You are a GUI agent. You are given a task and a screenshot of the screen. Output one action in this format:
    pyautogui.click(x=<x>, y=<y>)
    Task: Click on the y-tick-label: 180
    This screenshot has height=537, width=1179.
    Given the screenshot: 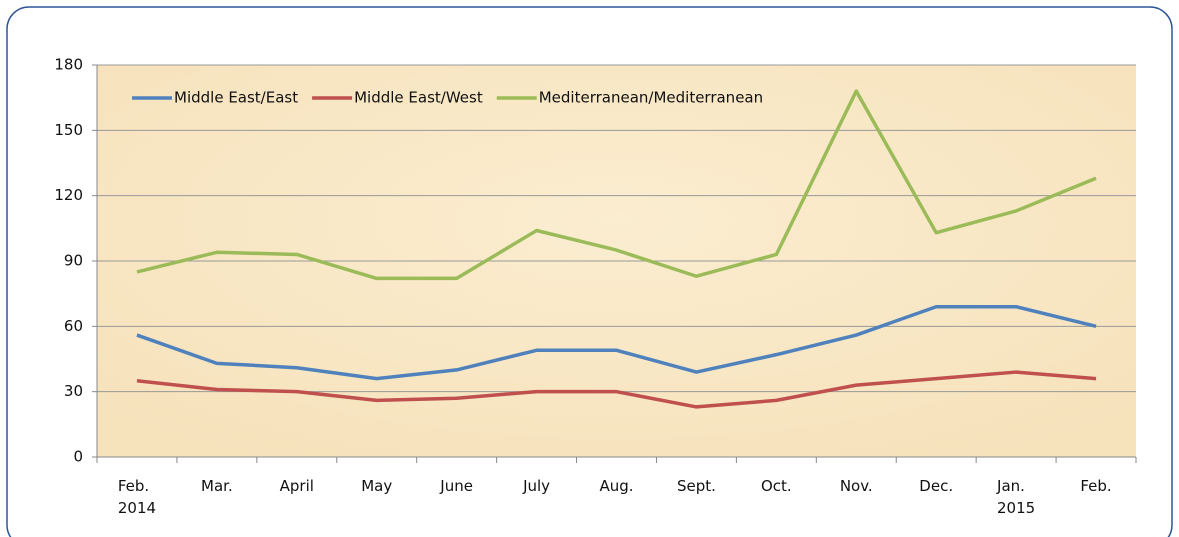 What is the action you would take?
    pyautogui.click(x=68, y=65)
    